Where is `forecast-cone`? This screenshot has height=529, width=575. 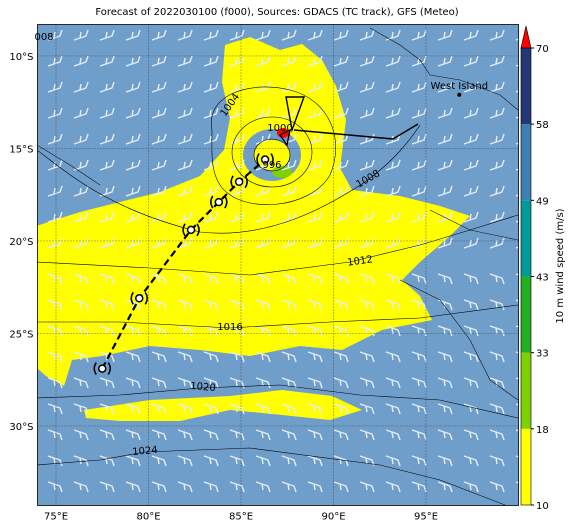 forecast-cone is located at coordinates (295, 114).